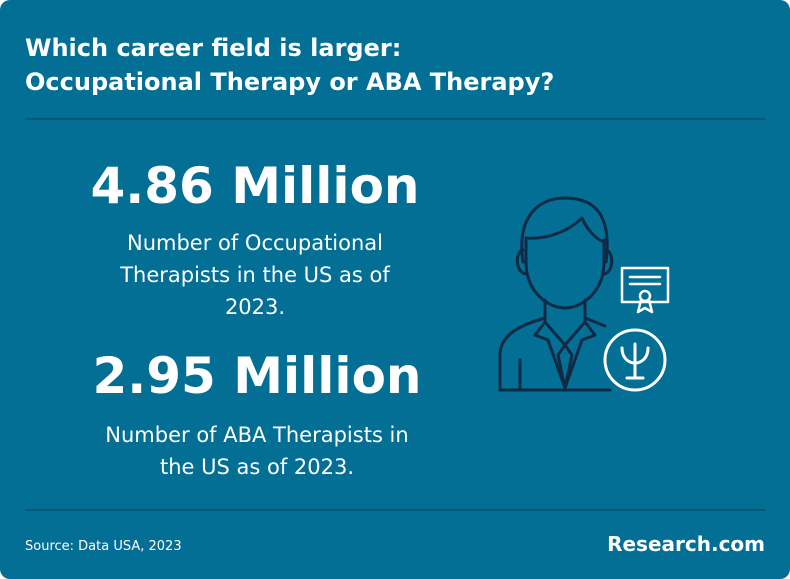 The width and height of the screenshot is (790, 579). What do you see at coordinates (289, 82) in the screenshot?
I see `title: Occupational Therapy or ABA Therapy?` at bounding box center [289, 82].